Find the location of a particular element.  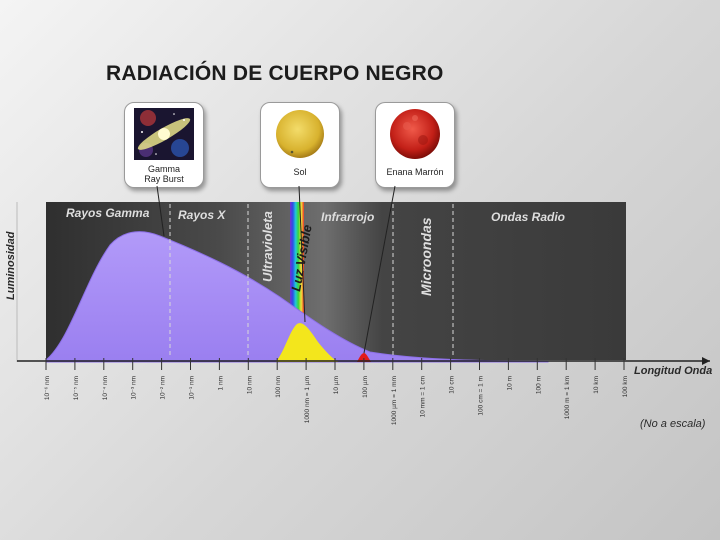

tick-label: 10 µm is located at coordinates (336, 385).